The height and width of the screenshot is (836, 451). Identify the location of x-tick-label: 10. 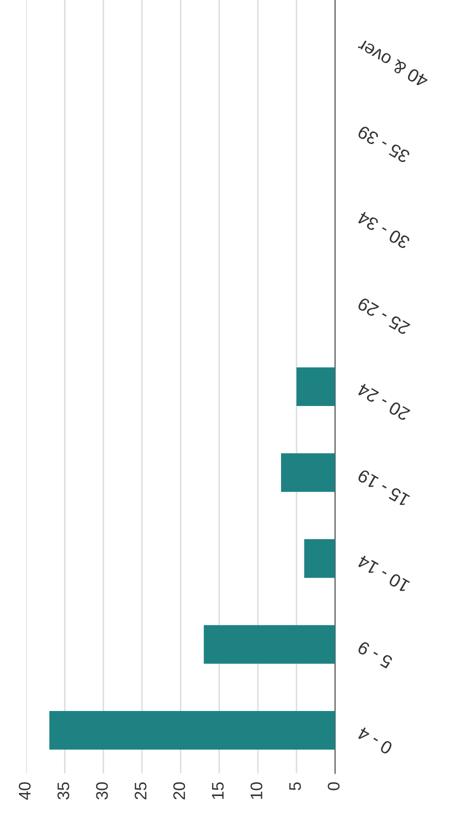
(256, 790).